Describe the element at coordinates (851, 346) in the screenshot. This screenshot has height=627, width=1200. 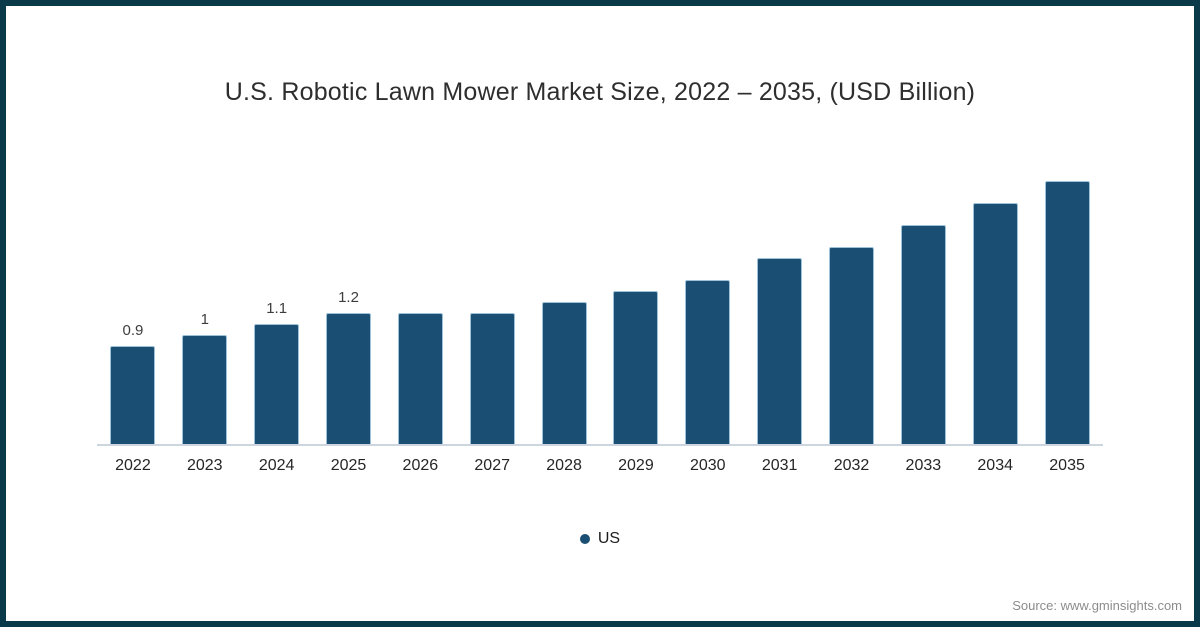
I see `bar-2032` at that location.